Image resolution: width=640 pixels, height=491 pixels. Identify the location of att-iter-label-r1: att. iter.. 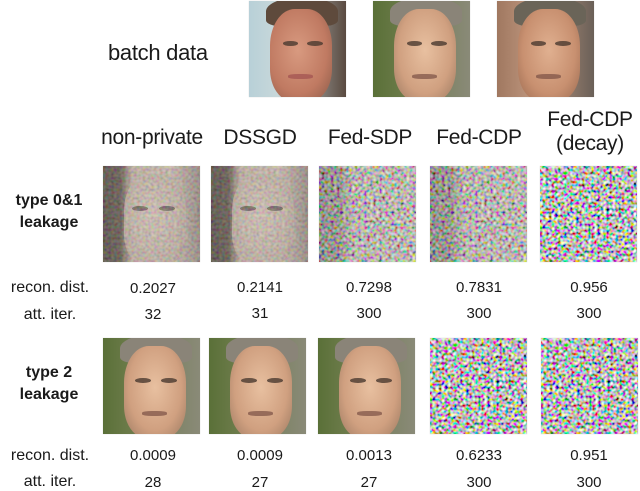
(50, 314).